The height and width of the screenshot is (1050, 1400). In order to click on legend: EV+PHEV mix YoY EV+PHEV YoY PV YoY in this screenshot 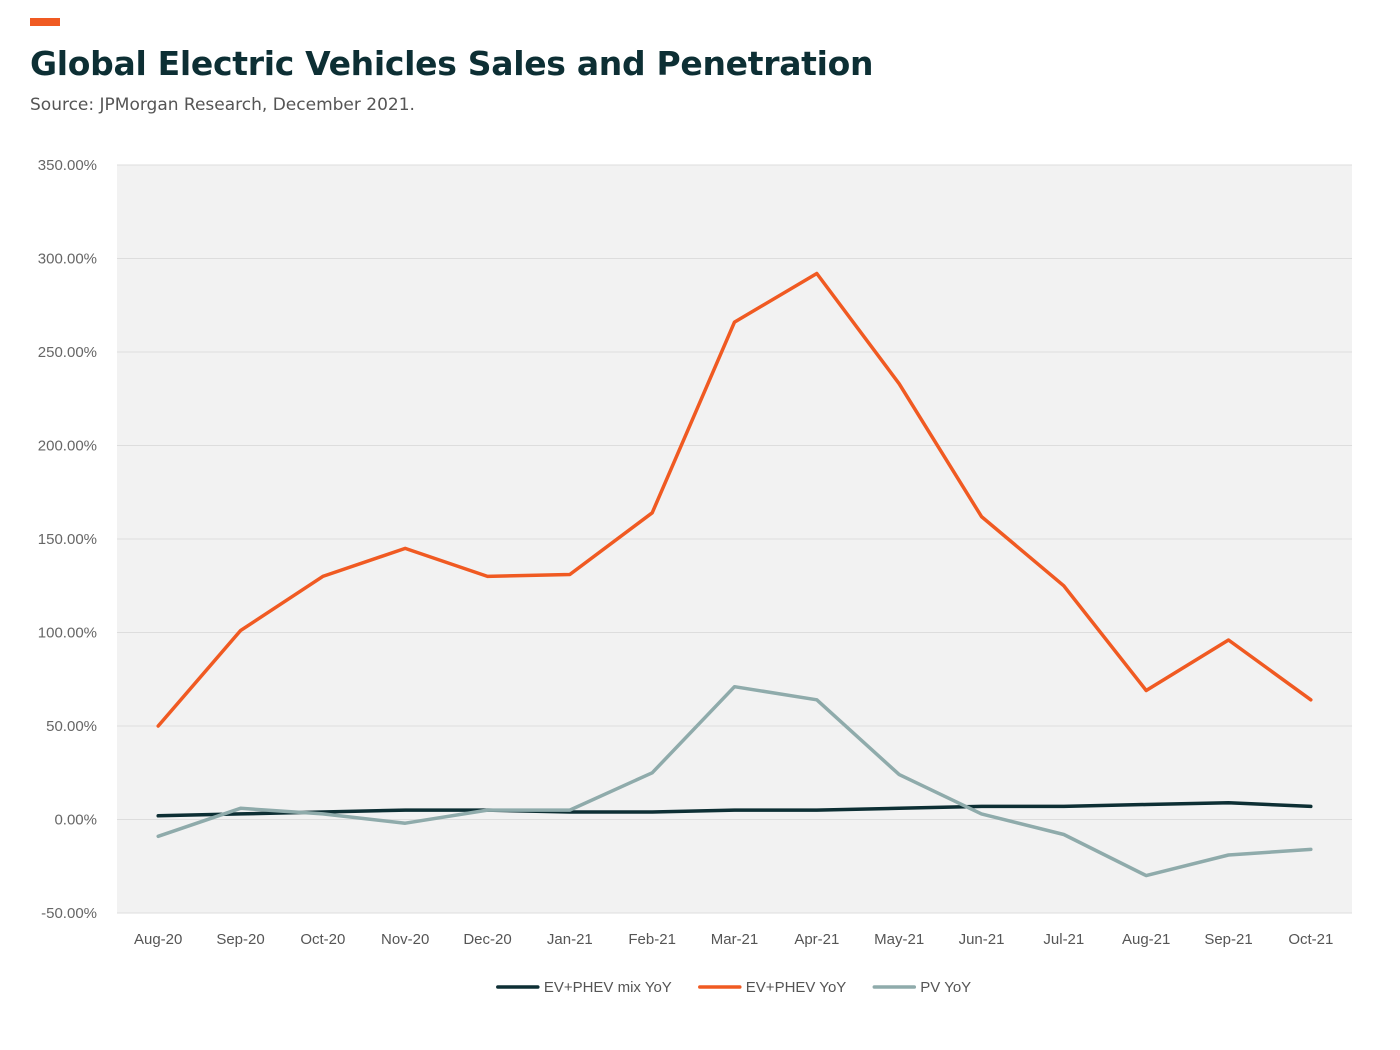, I will do `click(733, 987)`.